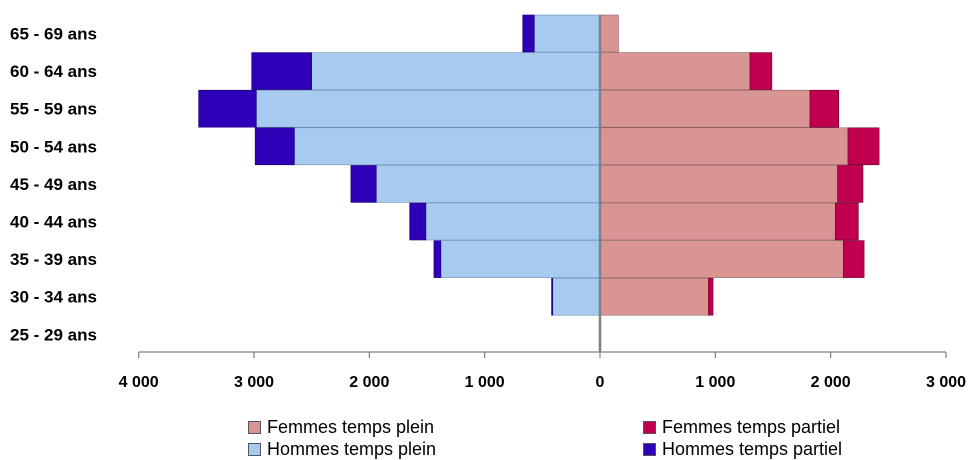  I want to click on category-label: 55 - 59 ans, so click(53, 109).